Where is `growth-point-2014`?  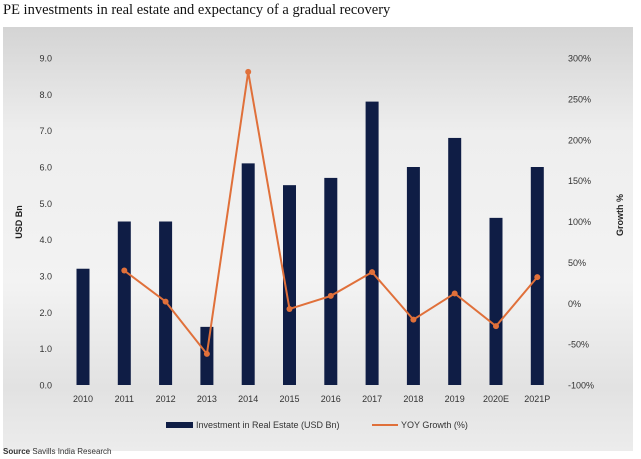 growth-point-2014 is located at coordinates (248, 71).